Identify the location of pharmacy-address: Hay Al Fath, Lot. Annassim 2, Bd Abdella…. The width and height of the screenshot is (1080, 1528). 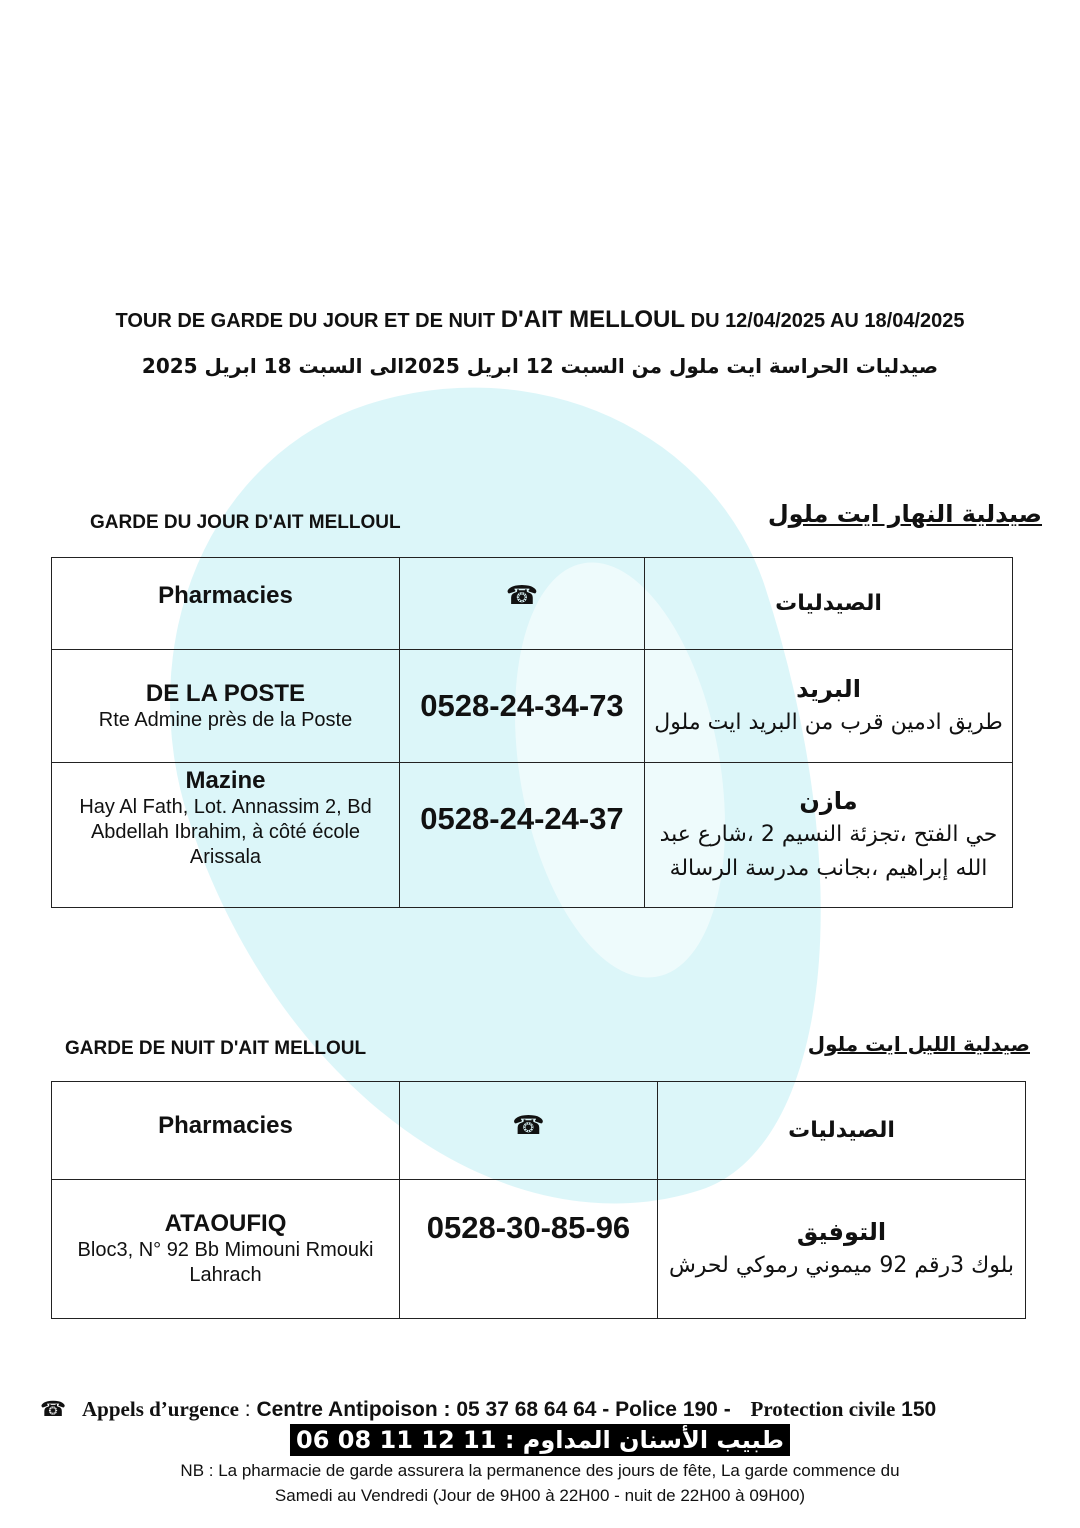
(225, 832).